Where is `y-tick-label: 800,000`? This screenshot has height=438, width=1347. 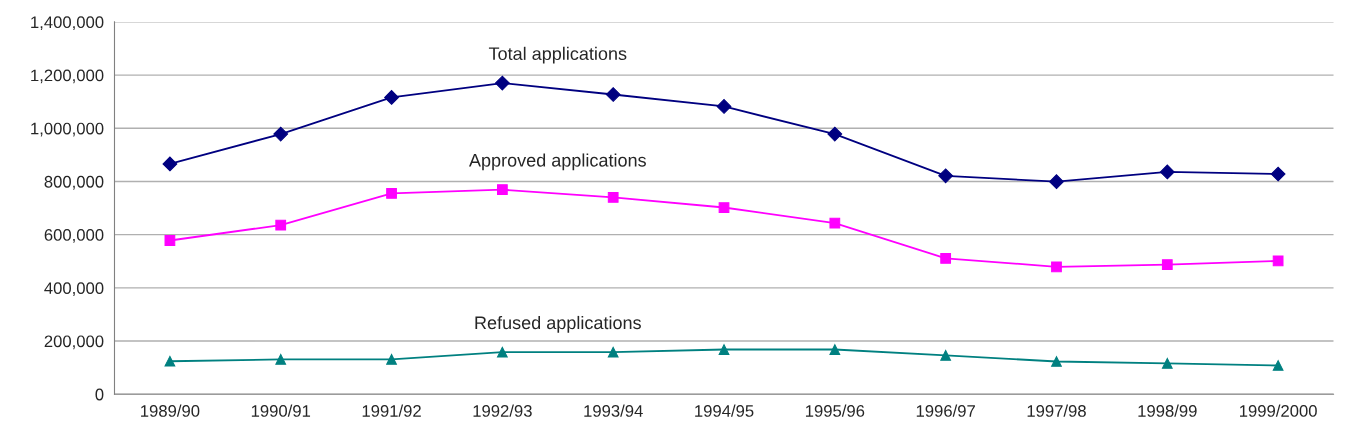
y-tick-label: 800,000 is located at coordinates (74, 182).